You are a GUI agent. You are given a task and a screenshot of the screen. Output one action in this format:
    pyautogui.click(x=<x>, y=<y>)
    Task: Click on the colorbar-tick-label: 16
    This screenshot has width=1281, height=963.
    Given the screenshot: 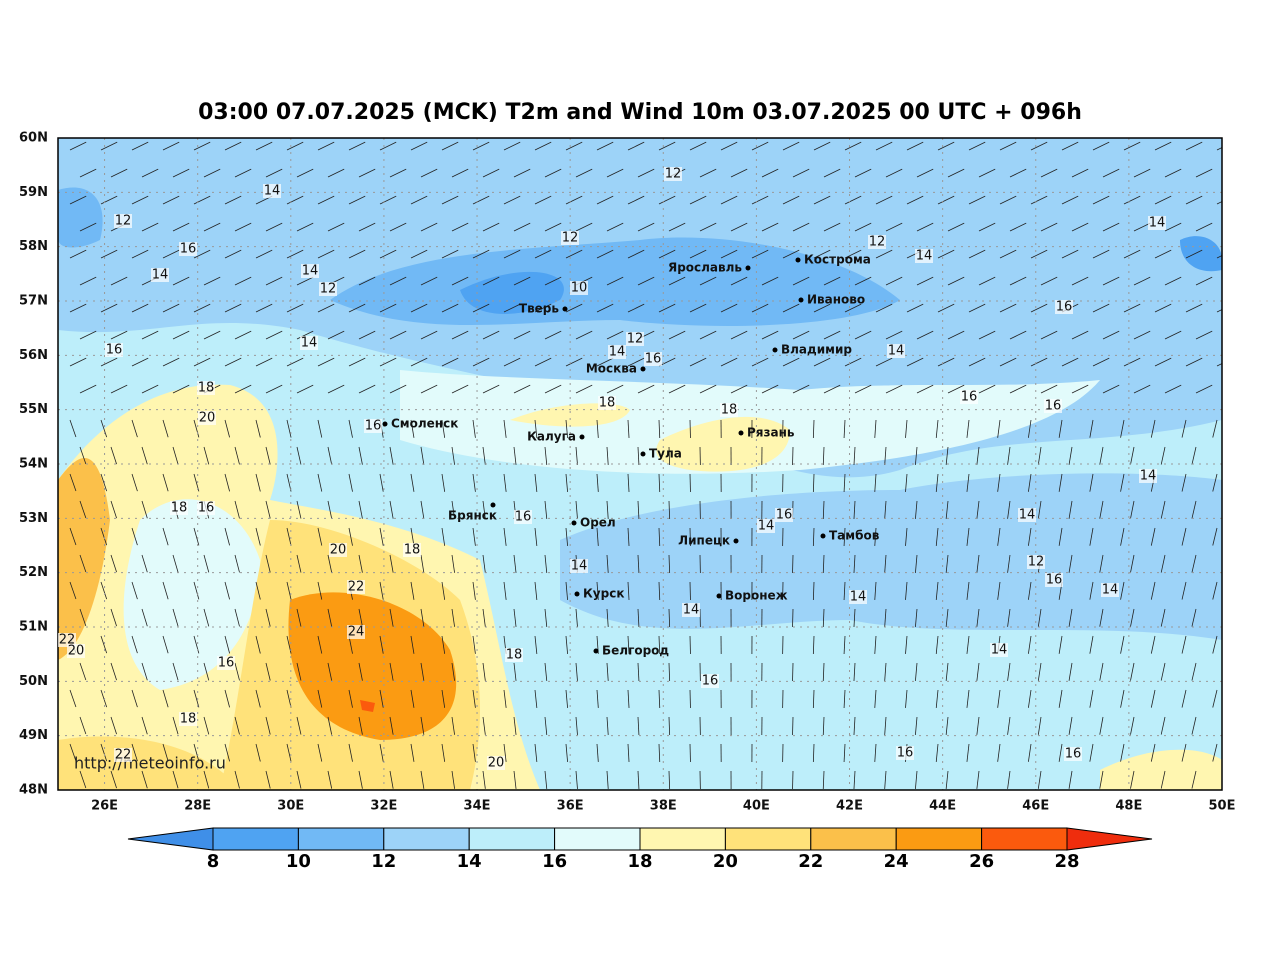 What is the action you would take?
    pyautogui.click(x=554, y=861)
    